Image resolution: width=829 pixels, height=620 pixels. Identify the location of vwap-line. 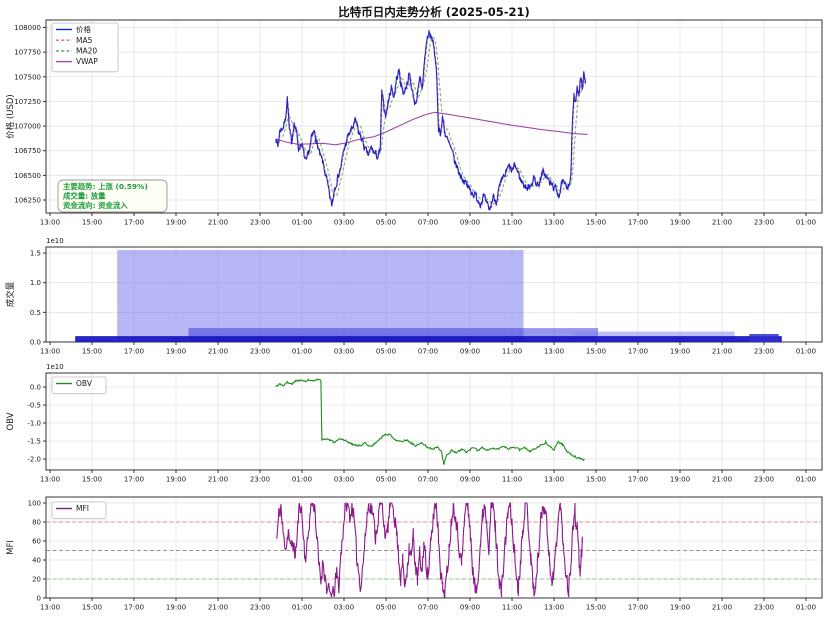
(431, 128).